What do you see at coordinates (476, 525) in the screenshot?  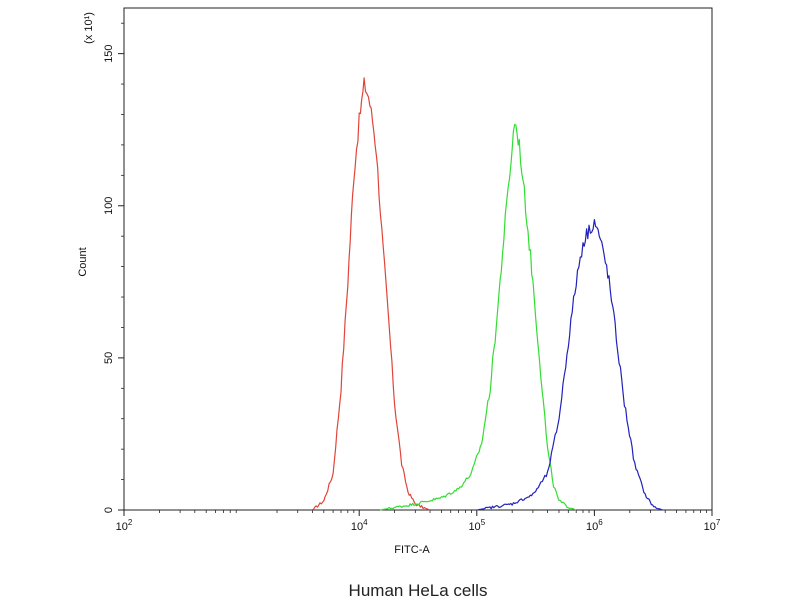 I see `x-tick-label: 10⁵` at bounding box center [476, 525].